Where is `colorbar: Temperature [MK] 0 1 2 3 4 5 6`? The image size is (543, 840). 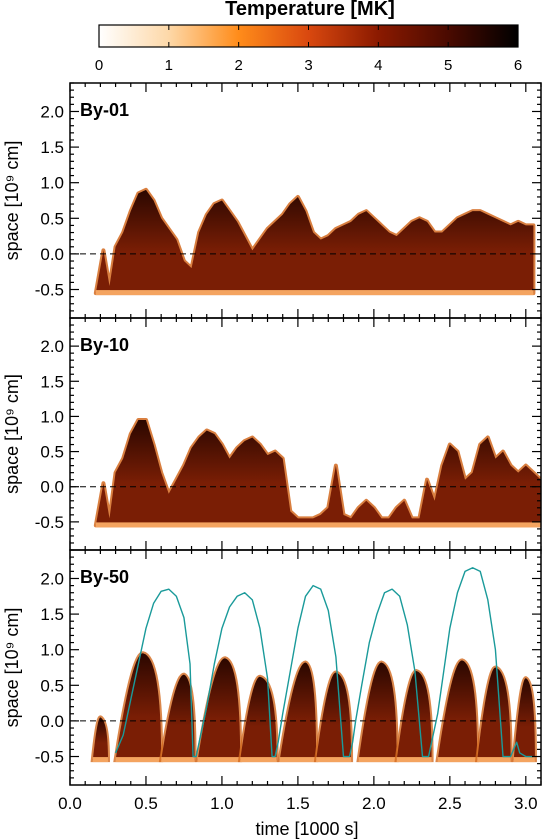 colorbar: Temperature [MK] 0 1 2 3 4 5 6 is located at coordinates (308, 37).